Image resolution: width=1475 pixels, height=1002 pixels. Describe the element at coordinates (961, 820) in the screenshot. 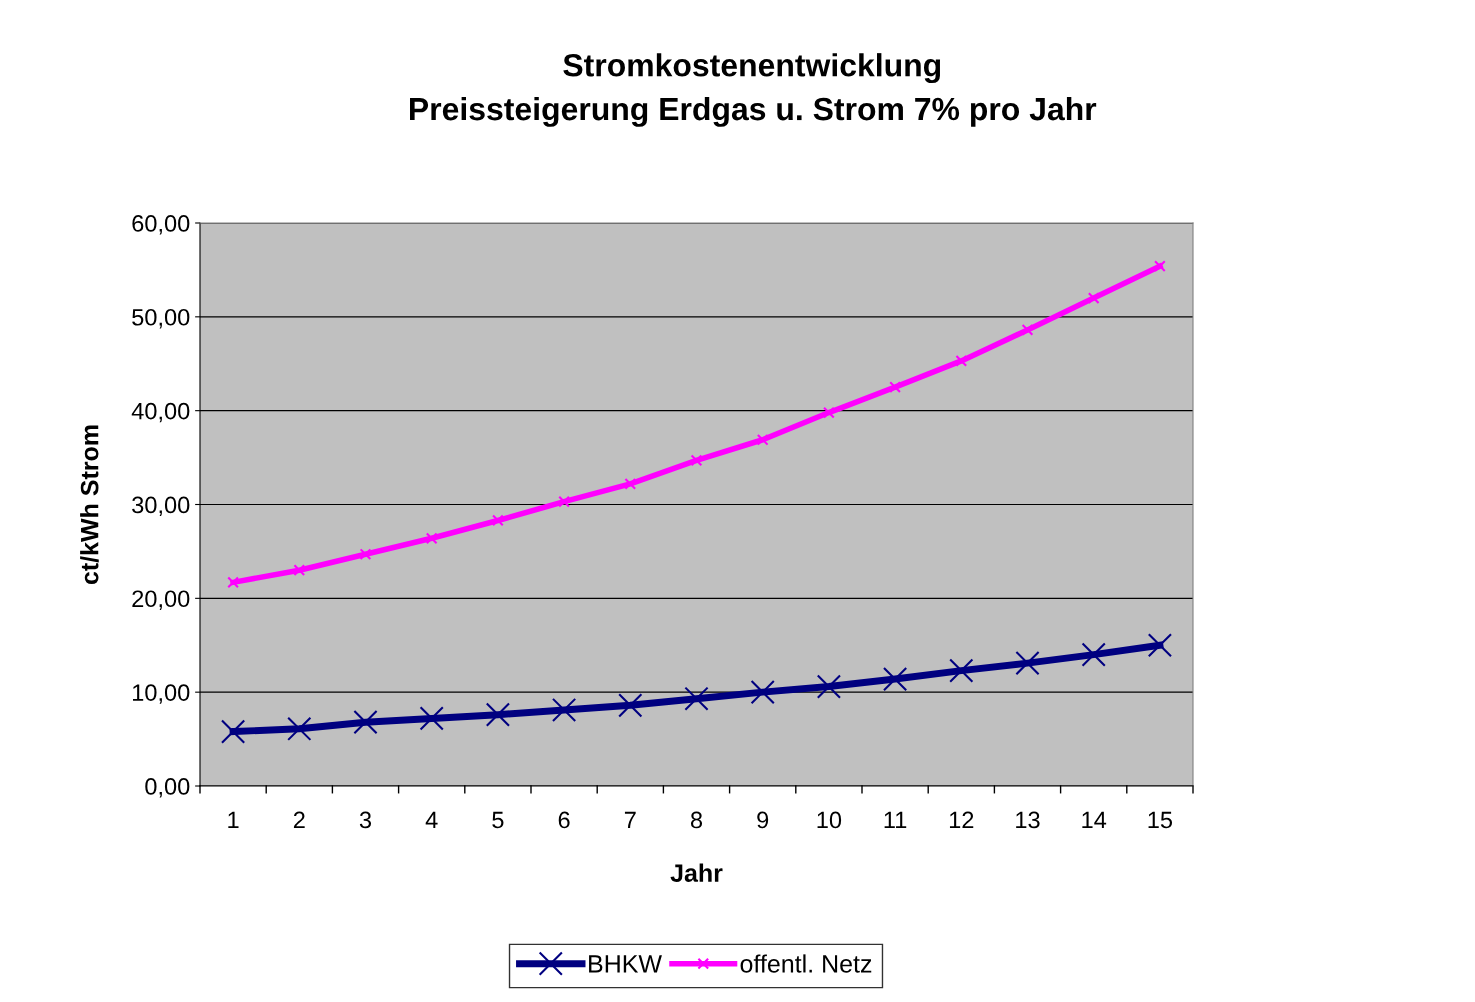

I see `x-tick-label: 12` at that location.